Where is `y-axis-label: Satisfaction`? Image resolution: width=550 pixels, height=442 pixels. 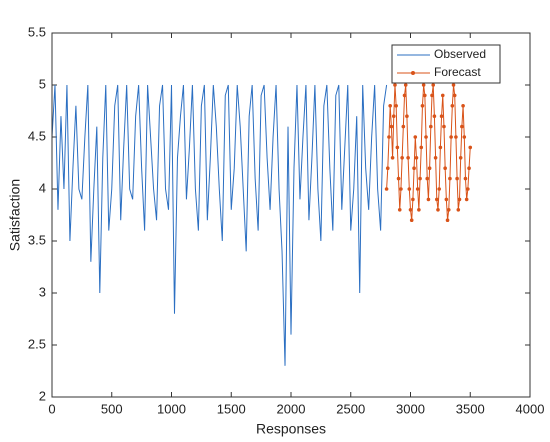
y-axis-label: Satisfaction is located at coordinates (15, 215).